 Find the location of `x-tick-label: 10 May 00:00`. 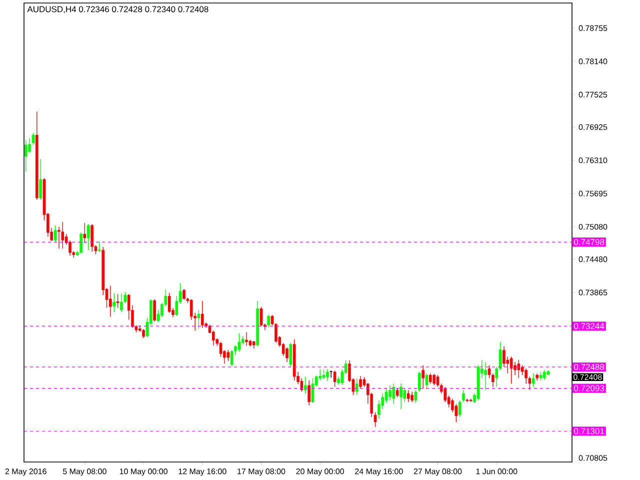

x-tick-label: 10 May 00:00 is located at coordinates (144, 472).